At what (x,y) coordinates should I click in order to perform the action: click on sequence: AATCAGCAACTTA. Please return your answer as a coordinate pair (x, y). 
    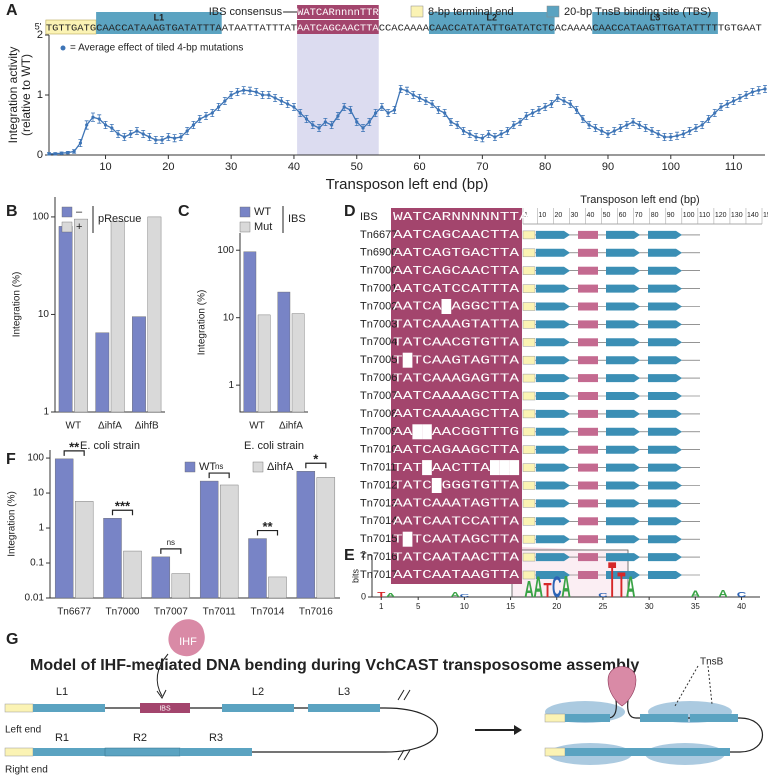
    Looking at the image, I should click on (338, 28).